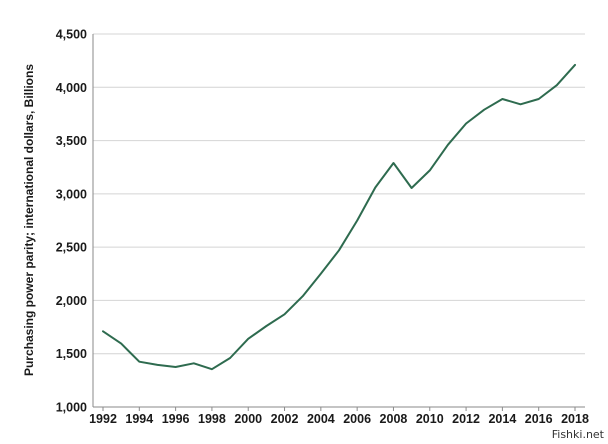  I want to click on y-tick-label: 2,500, so click(71, 248).